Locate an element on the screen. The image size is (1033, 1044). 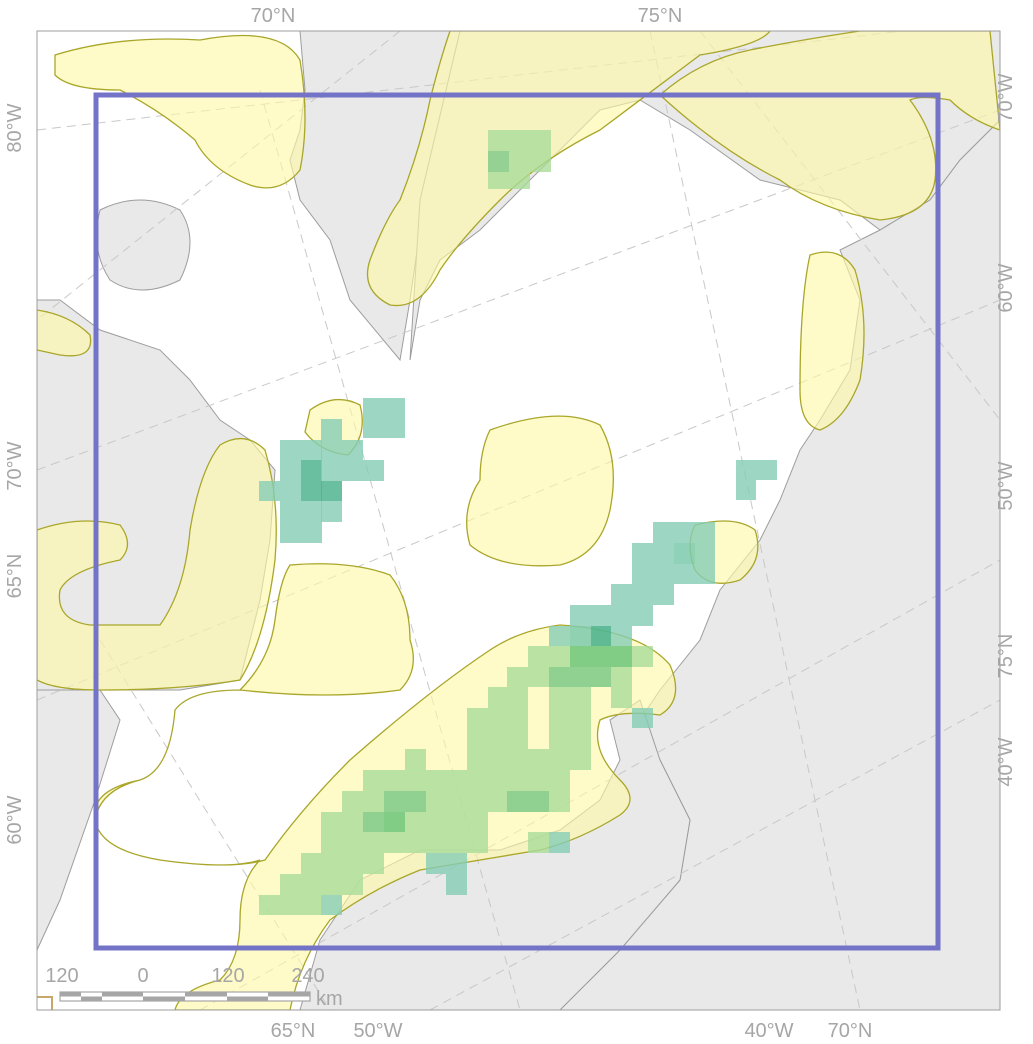
zone-northeast is located at coordinates (829, 126).